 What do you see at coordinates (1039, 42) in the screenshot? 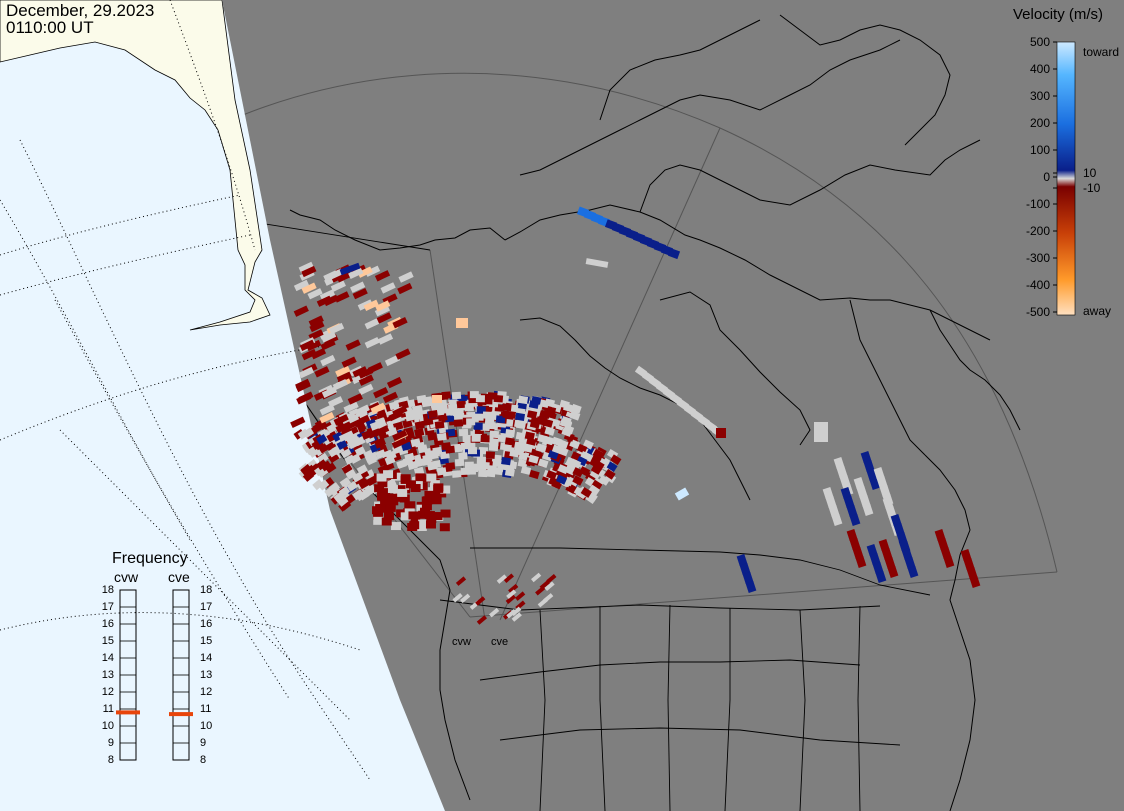
I see `colorbar-tick-label: 500` at bounding box center [1039, 42].